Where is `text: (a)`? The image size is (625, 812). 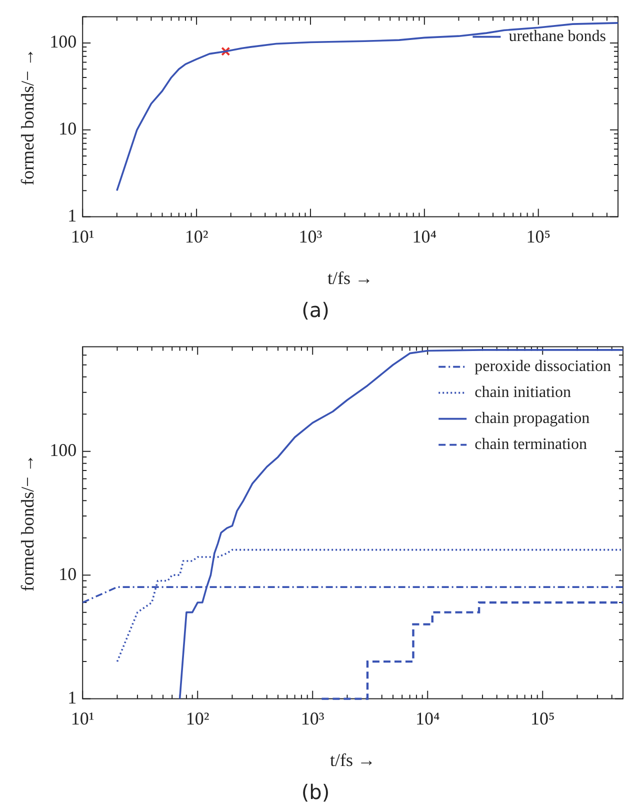
text: (a) is located at coordinates (316, 310).